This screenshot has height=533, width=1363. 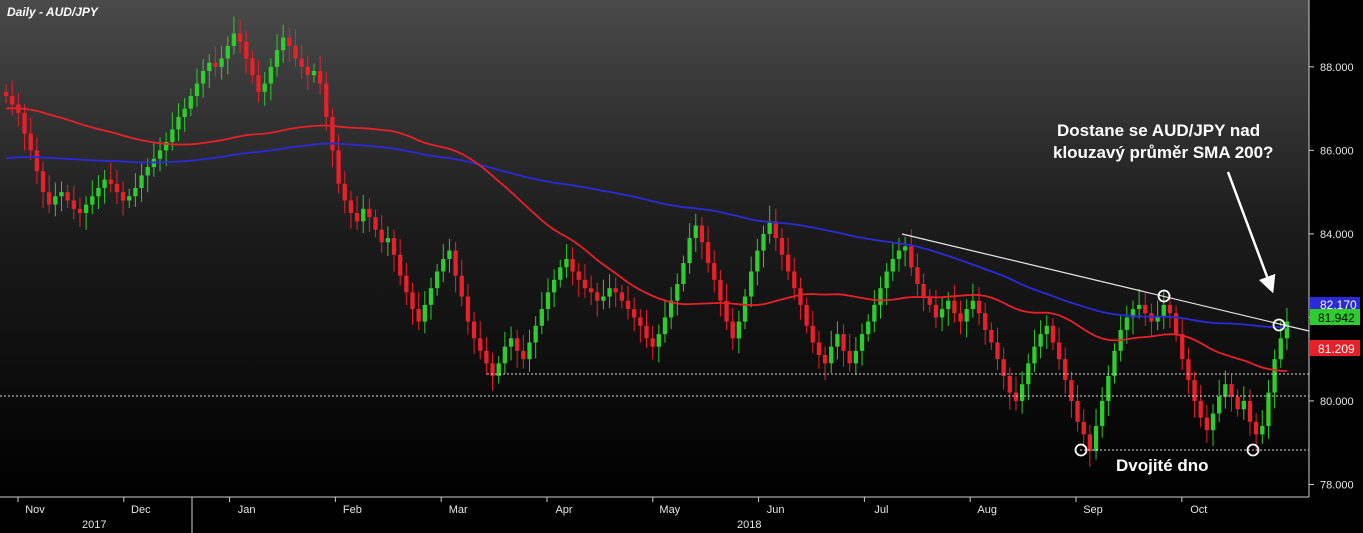 What do you see at coordinates (1158, 130) in the screenshot?
I see `annotation-question-line1: Dostane se AUD/JPY nad` at bounding box center [1158, 130].